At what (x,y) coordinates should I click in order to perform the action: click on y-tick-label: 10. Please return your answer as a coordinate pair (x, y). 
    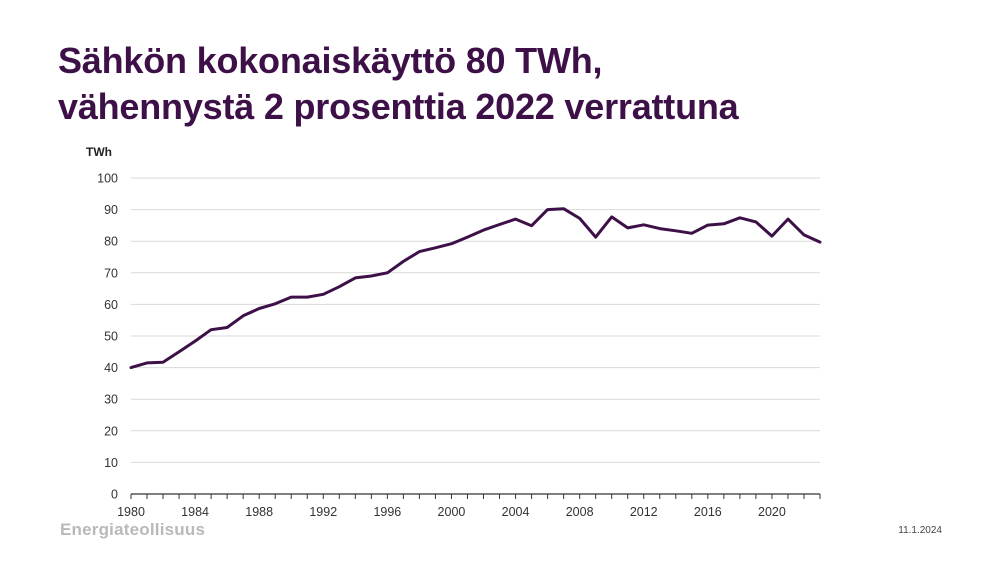
    Looking at the image, I should click on (111, 463).